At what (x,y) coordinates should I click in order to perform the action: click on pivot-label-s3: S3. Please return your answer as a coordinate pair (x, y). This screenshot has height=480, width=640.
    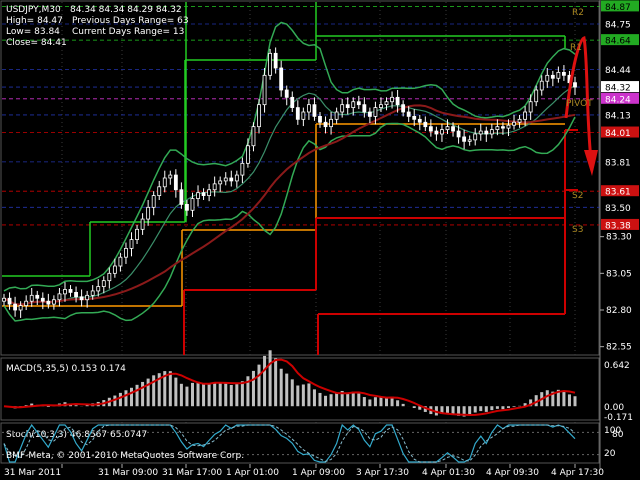
    Looking at the image, I should click on (577, 230).